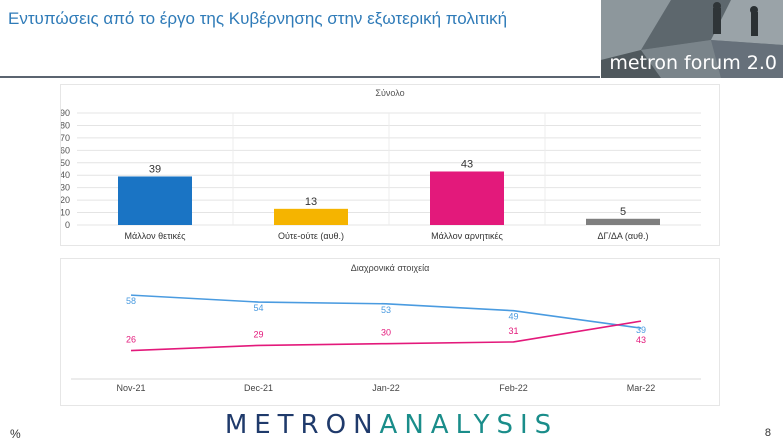 This screenshot has height=444, width=783. Describe the element at coordinates (65, 113) in the screenshot. I see `bar-y-tick-label: 90` at that location.